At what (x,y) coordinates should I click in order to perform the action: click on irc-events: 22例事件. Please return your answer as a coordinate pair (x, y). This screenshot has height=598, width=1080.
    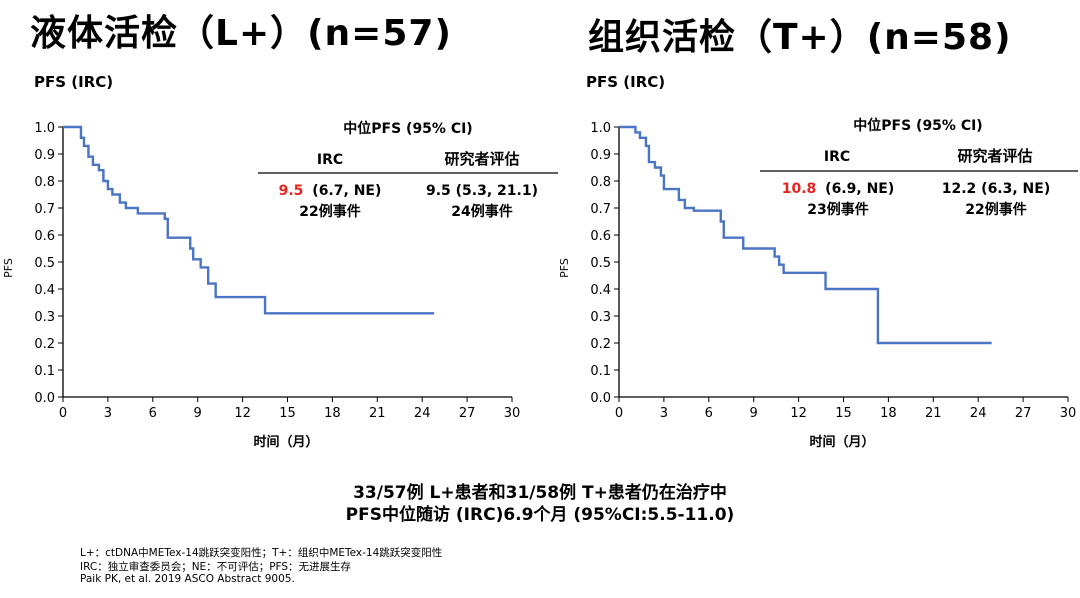
    Looking at the image, I should click on (329, 211).